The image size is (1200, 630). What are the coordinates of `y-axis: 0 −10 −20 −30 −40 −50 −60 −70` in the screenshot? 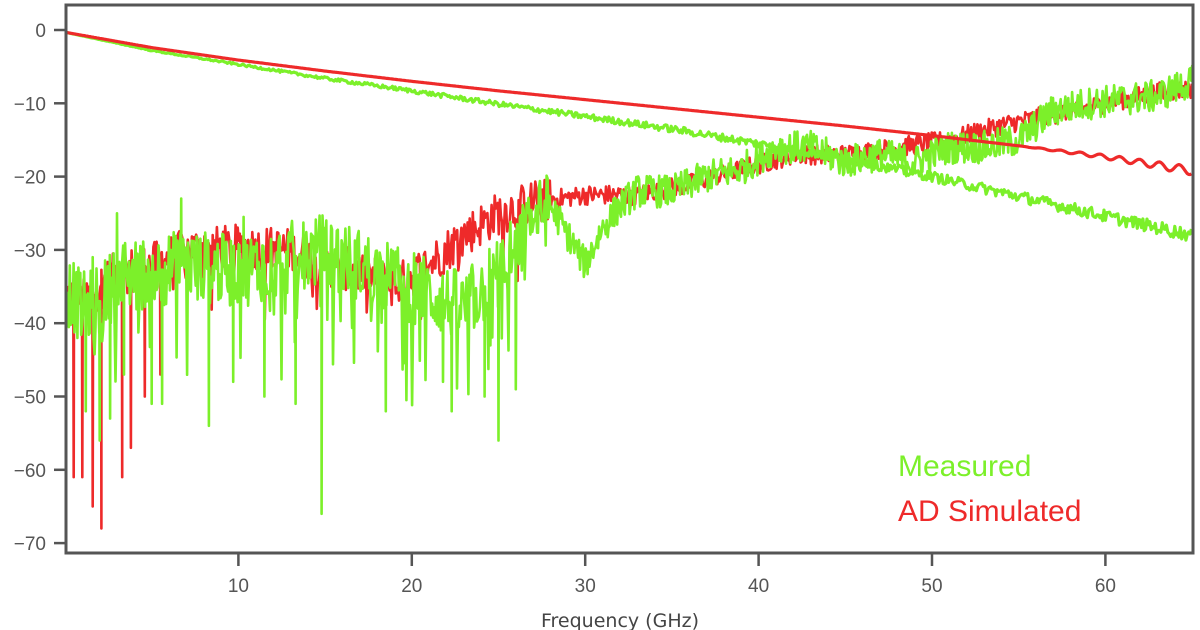 It's located at (40, 288).